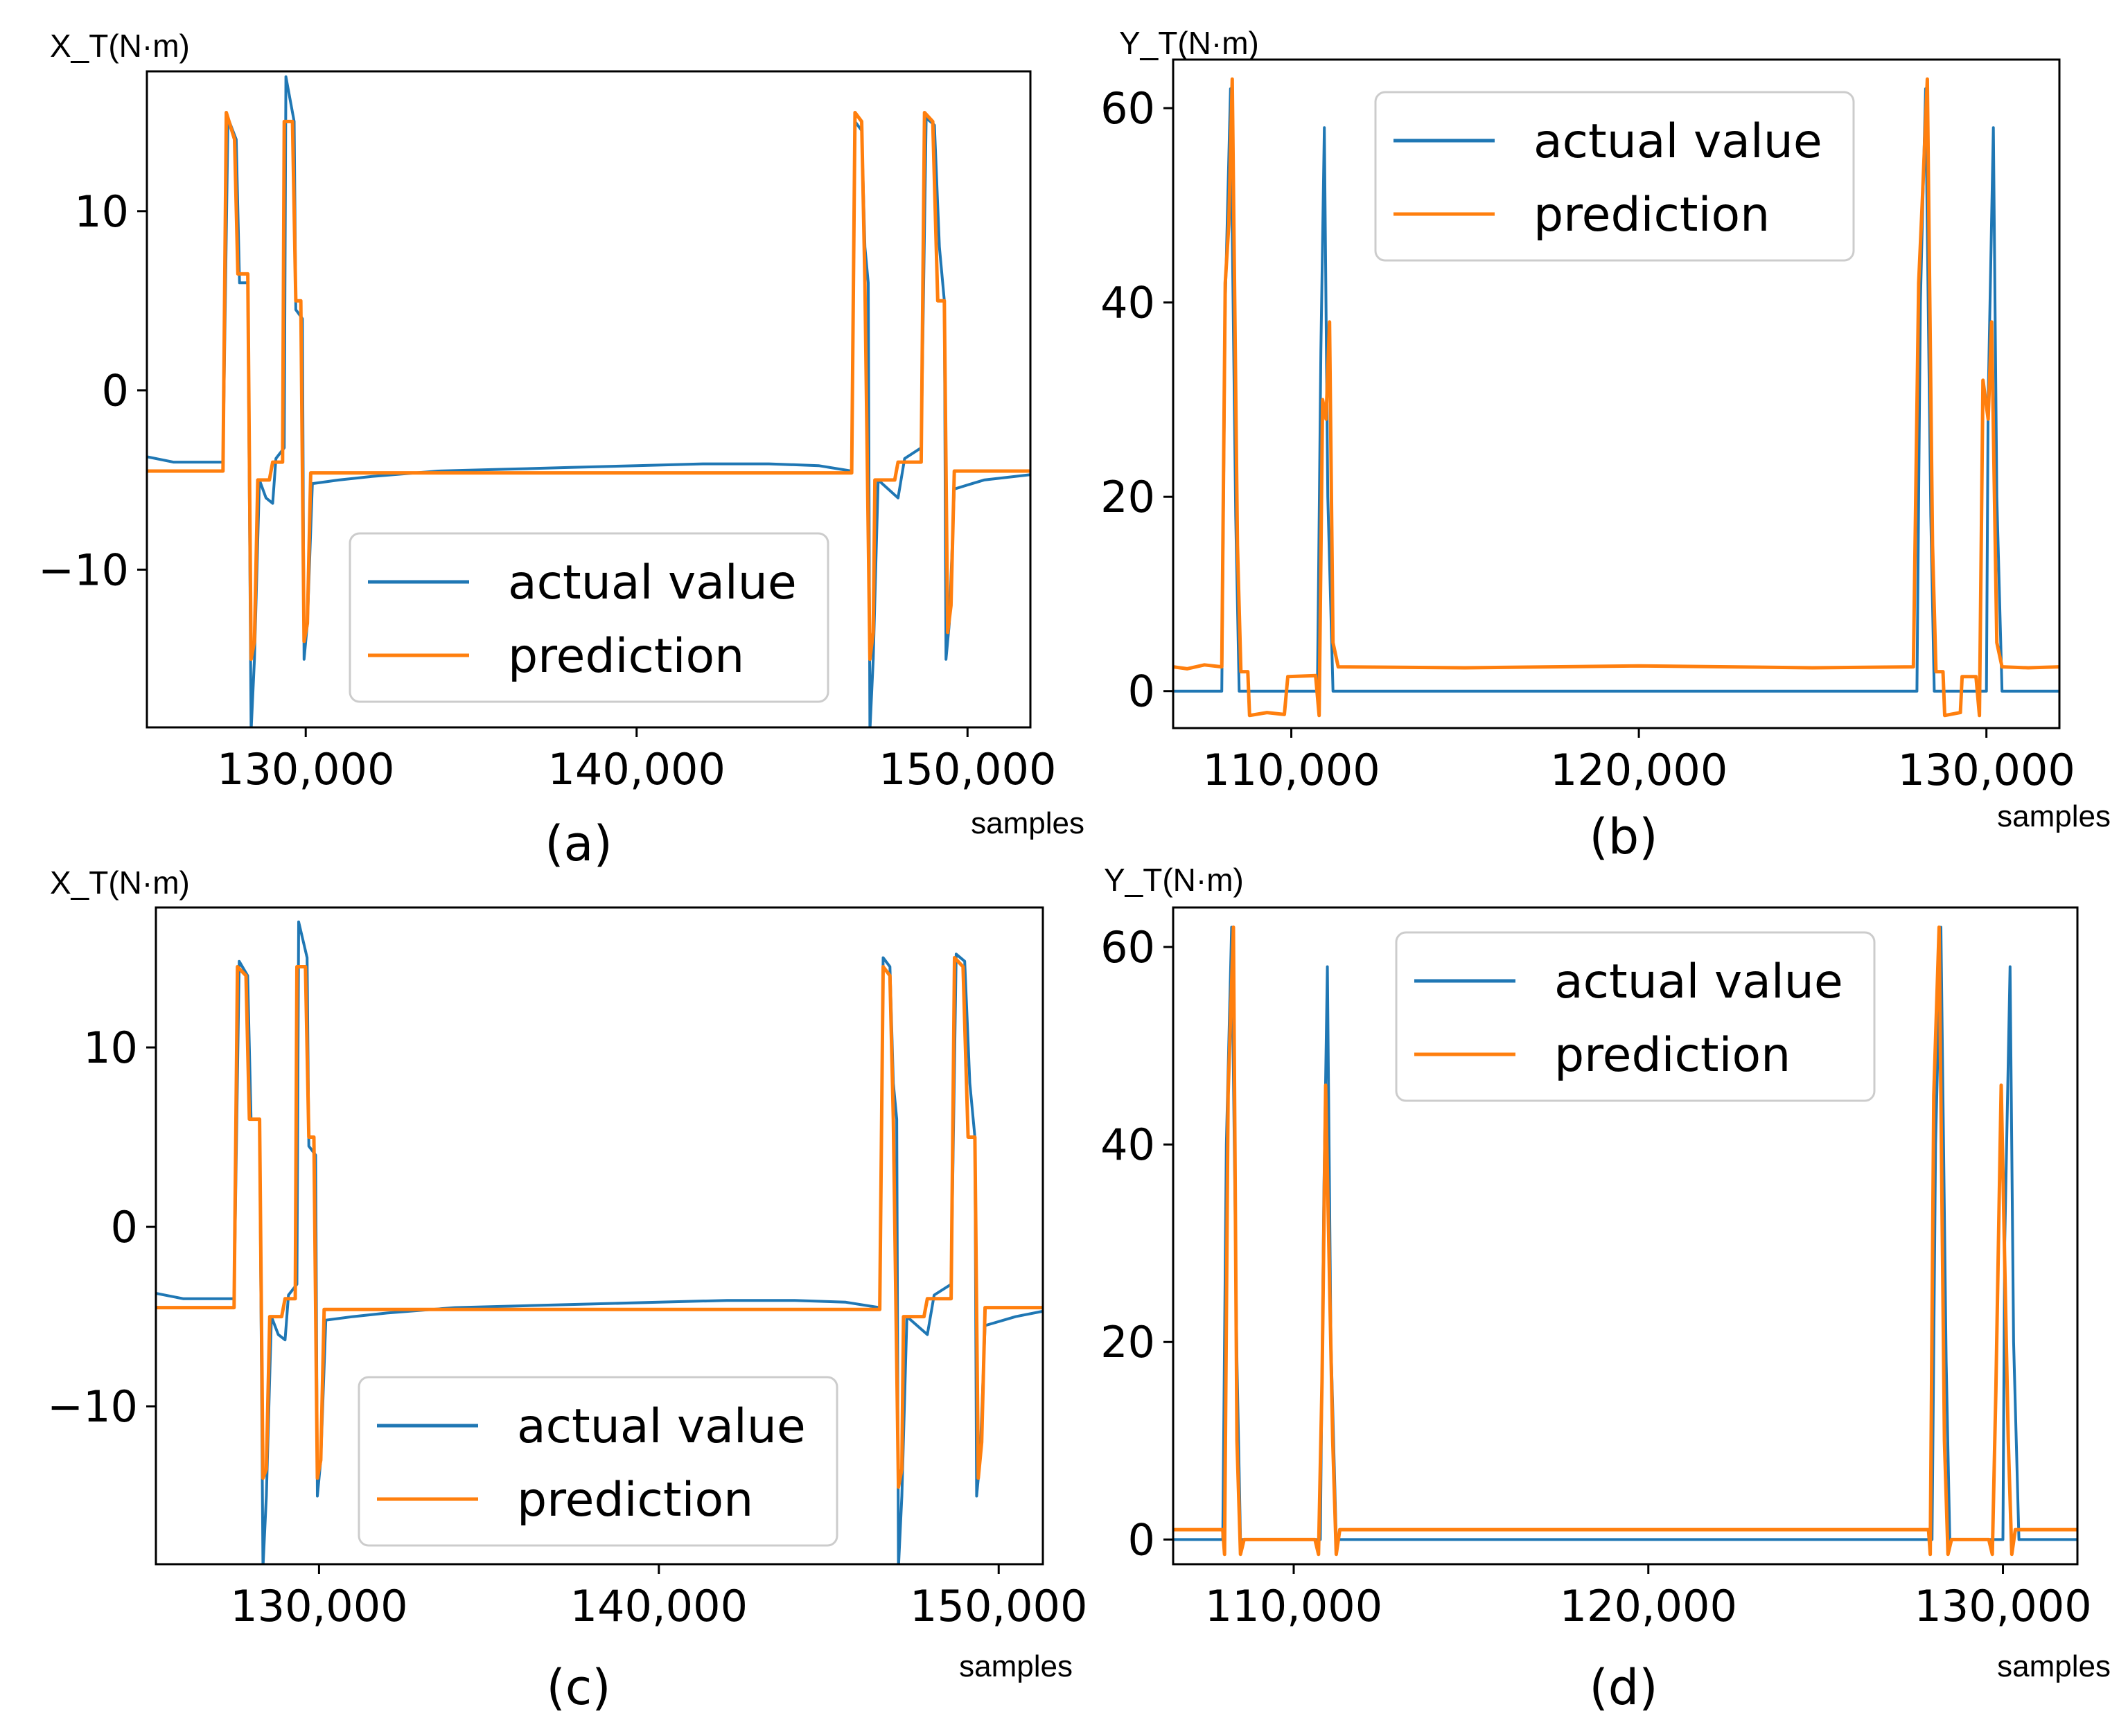 This screenshot has width=2128, height=1736. Describe the element at coordinates (1677, 142) in the screenshot. I see `legend-label-actual-b: actual value` at that location.